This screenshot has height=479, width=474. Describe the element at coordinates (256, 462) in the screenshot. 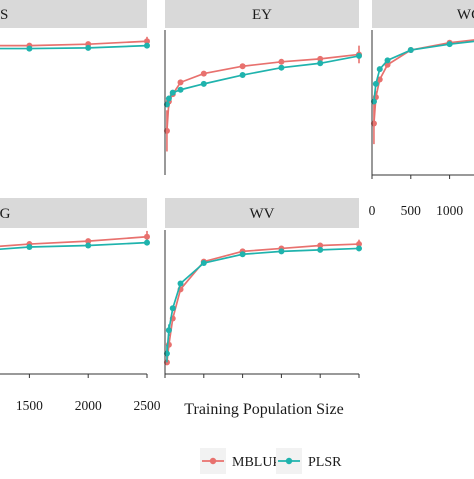

I see `legend-label-mblup: MBLUP` at that location.